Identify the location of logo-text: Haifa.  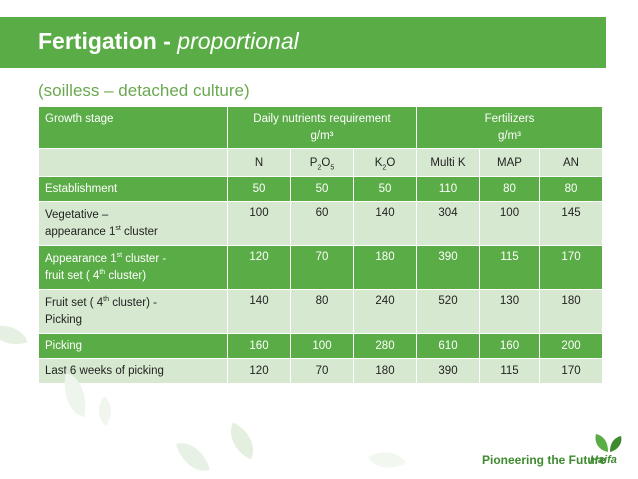
(603, 460).